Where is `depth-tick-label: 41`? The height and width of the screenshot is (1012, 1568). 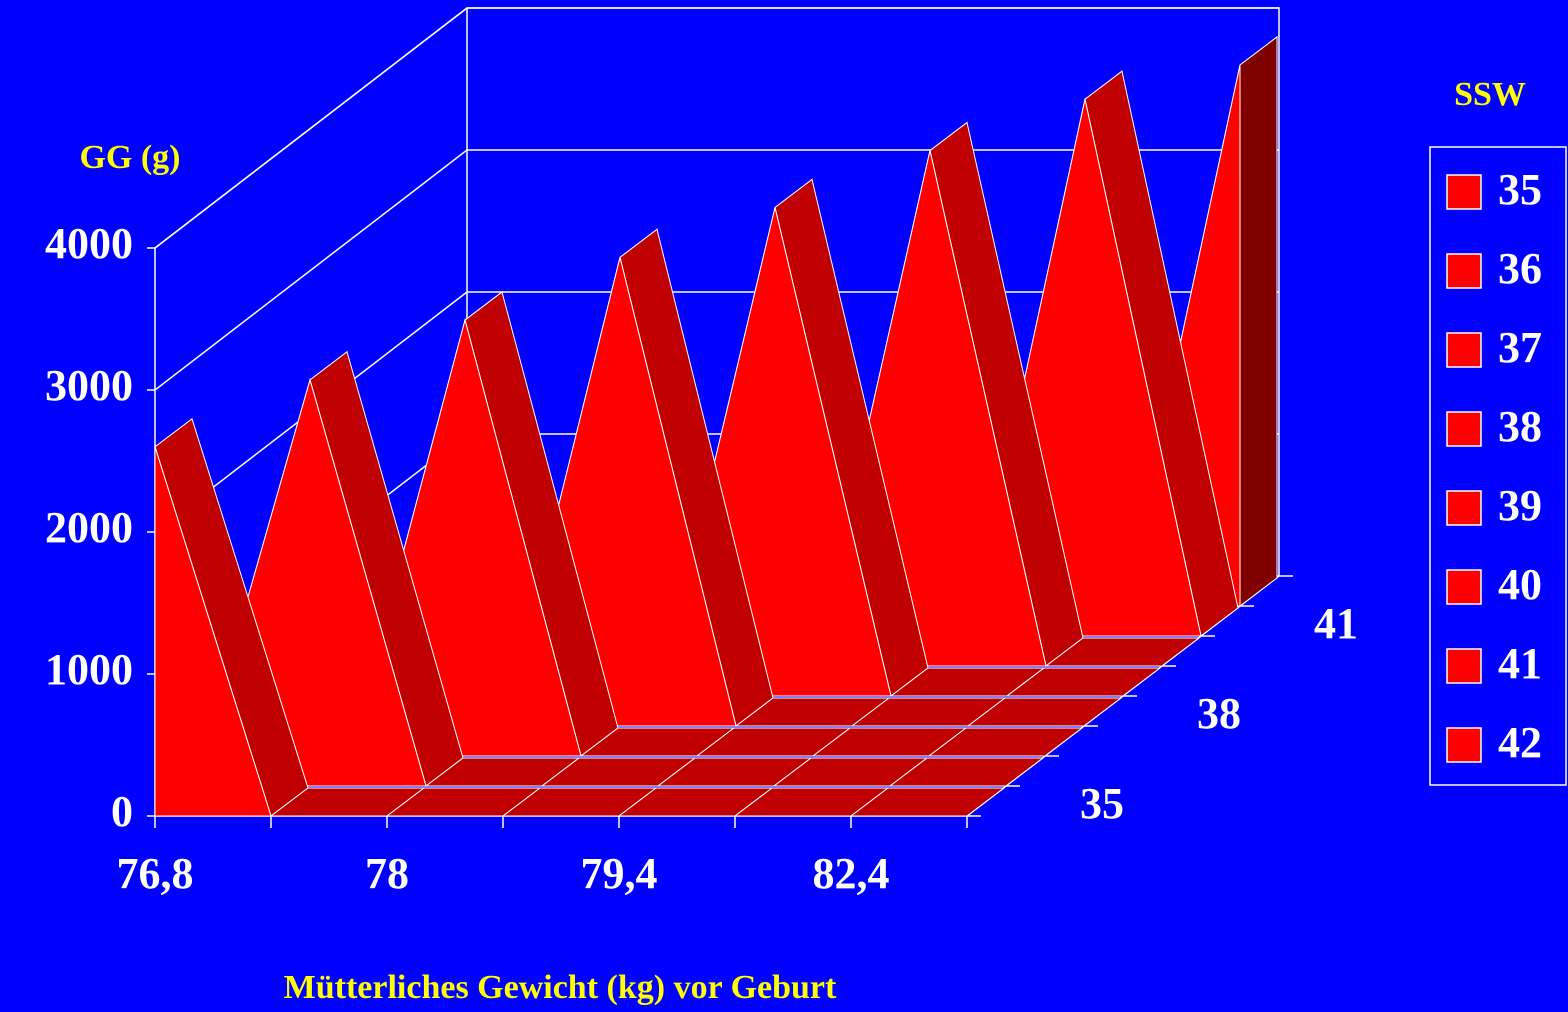 depth-tick-label: 41 is located at coordinates (1336, 623).